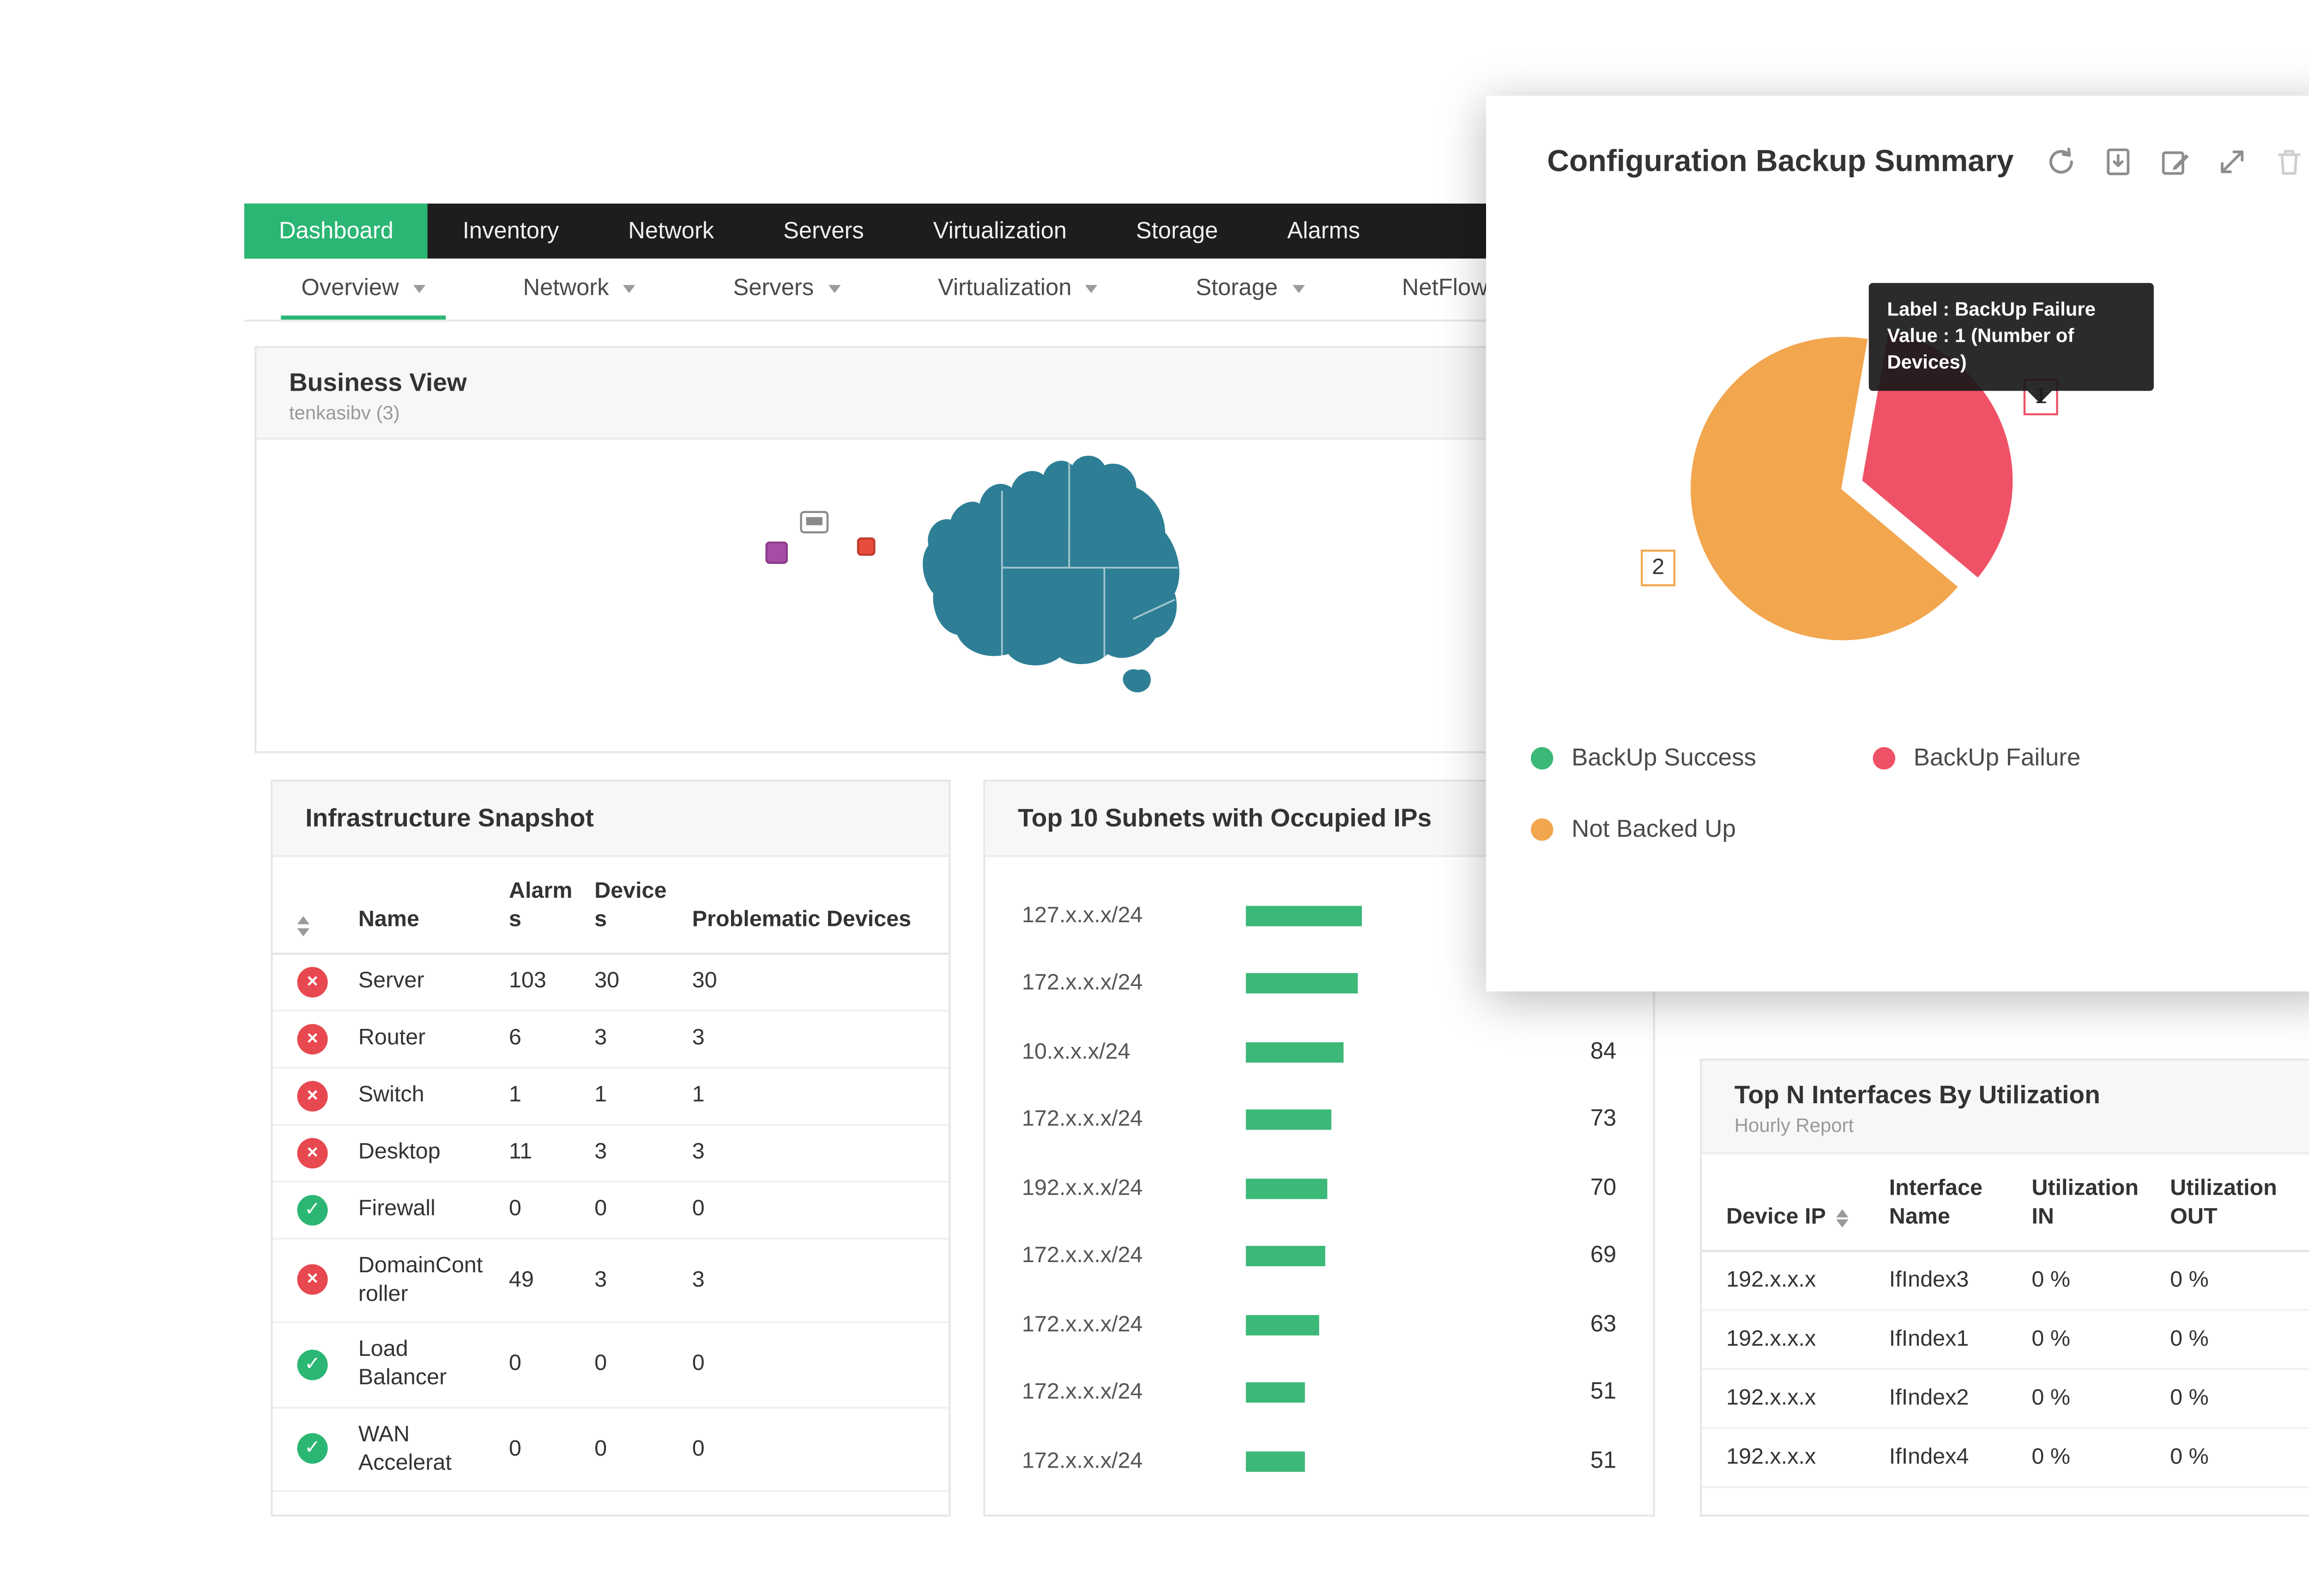  Describe the element at coordinates (1771, 1279) in the screenshot. I see `cell-device-ip: 192.x.x.x` at that location.